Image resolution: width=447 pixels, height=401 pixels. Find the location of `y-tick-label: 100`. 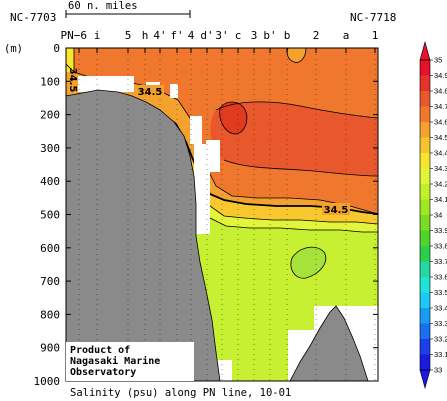

y-tick-label: 100 is located at coordinates (50, 81).